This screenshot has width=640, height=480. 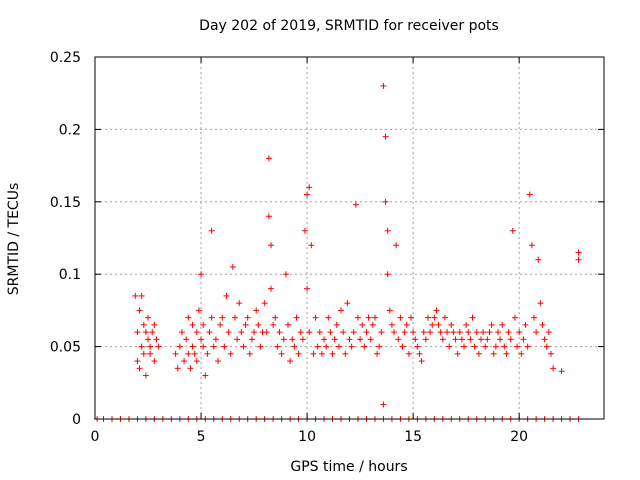 I want to click on y-tick-label: 0.05, so click(x=65, y=348).